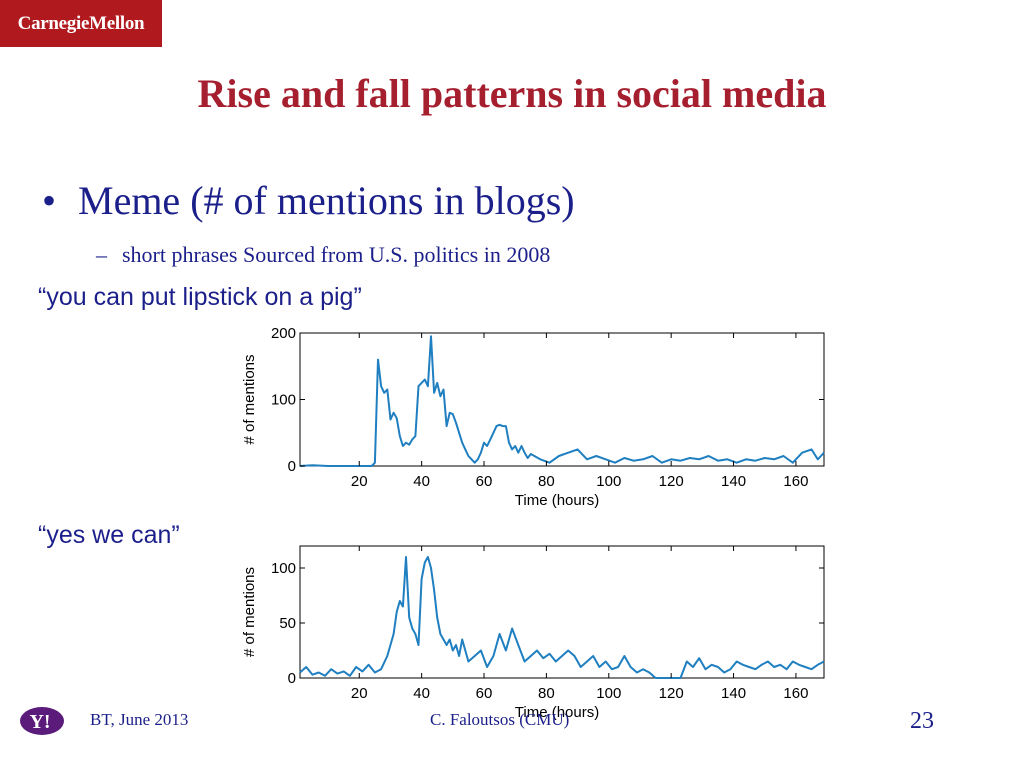 The height and width of the screenshot is (768, 1024). I want to click on yahoo-mark: Y!, so click(39, 722).